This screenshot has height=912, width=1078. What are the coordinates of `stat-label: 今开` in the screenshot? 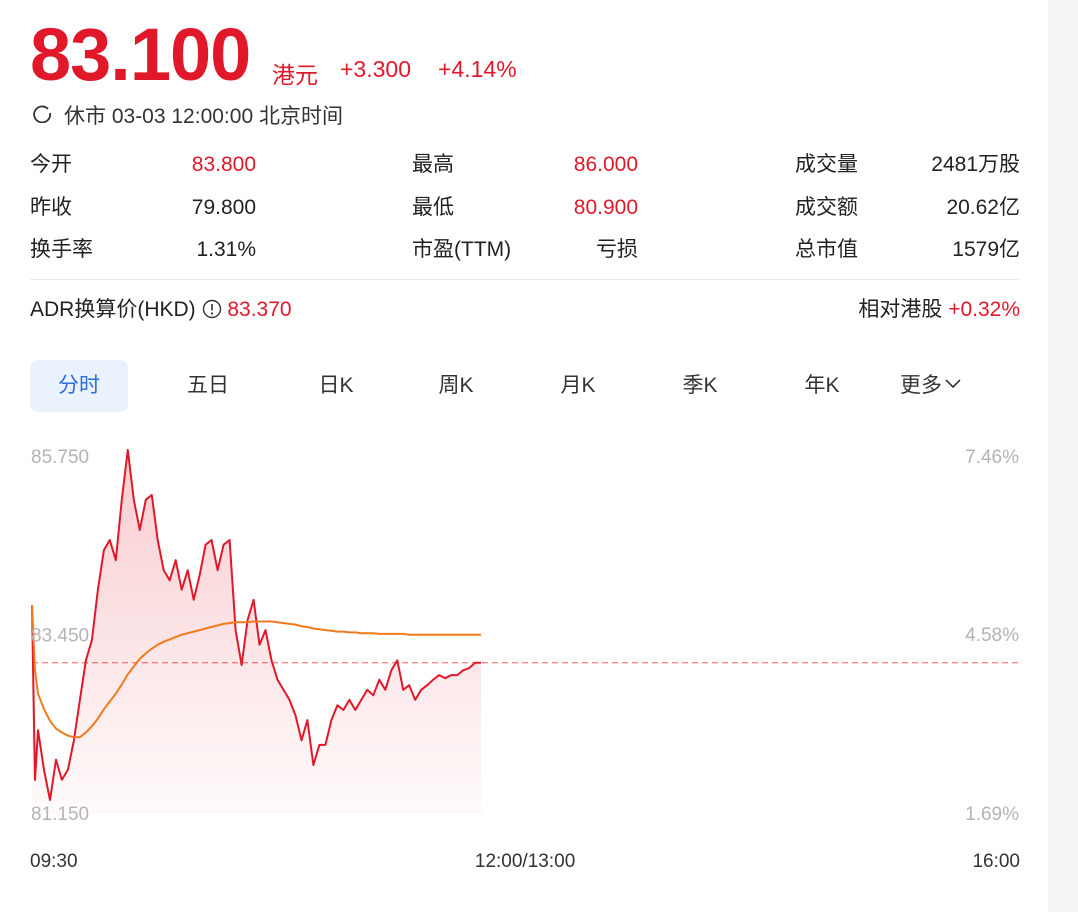 It's located at (51, 164).